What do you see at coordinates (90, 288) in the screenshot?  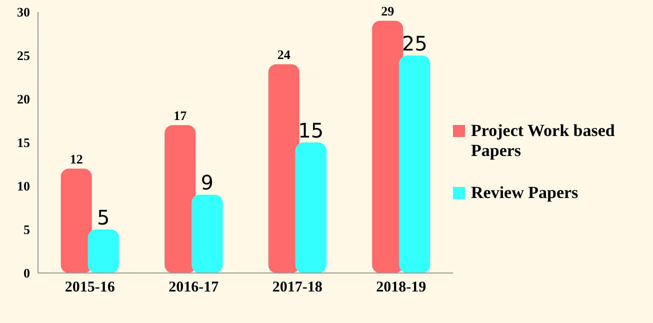 I see `x-tick-label: 2015-16` at bounding box center [90, 288].